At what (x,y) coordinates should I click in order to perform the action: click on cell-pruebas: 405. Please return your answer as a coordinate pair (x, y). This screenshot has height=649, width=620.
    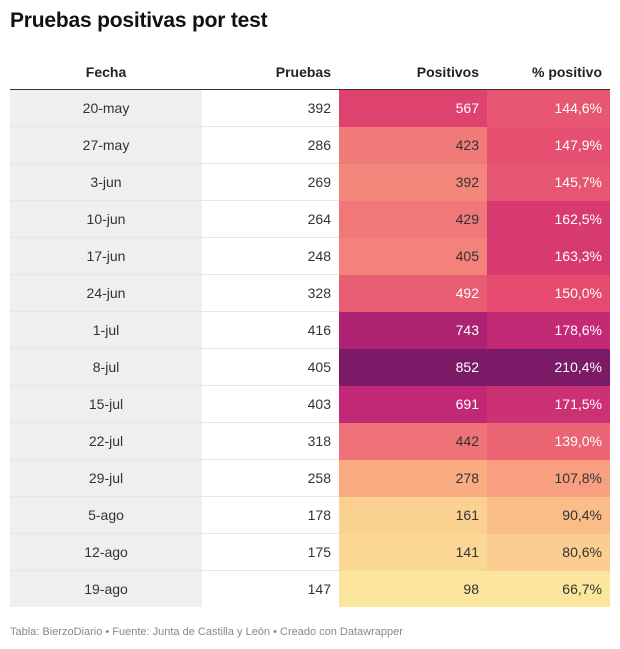
    Looking at the image, I should click on (270, 367).